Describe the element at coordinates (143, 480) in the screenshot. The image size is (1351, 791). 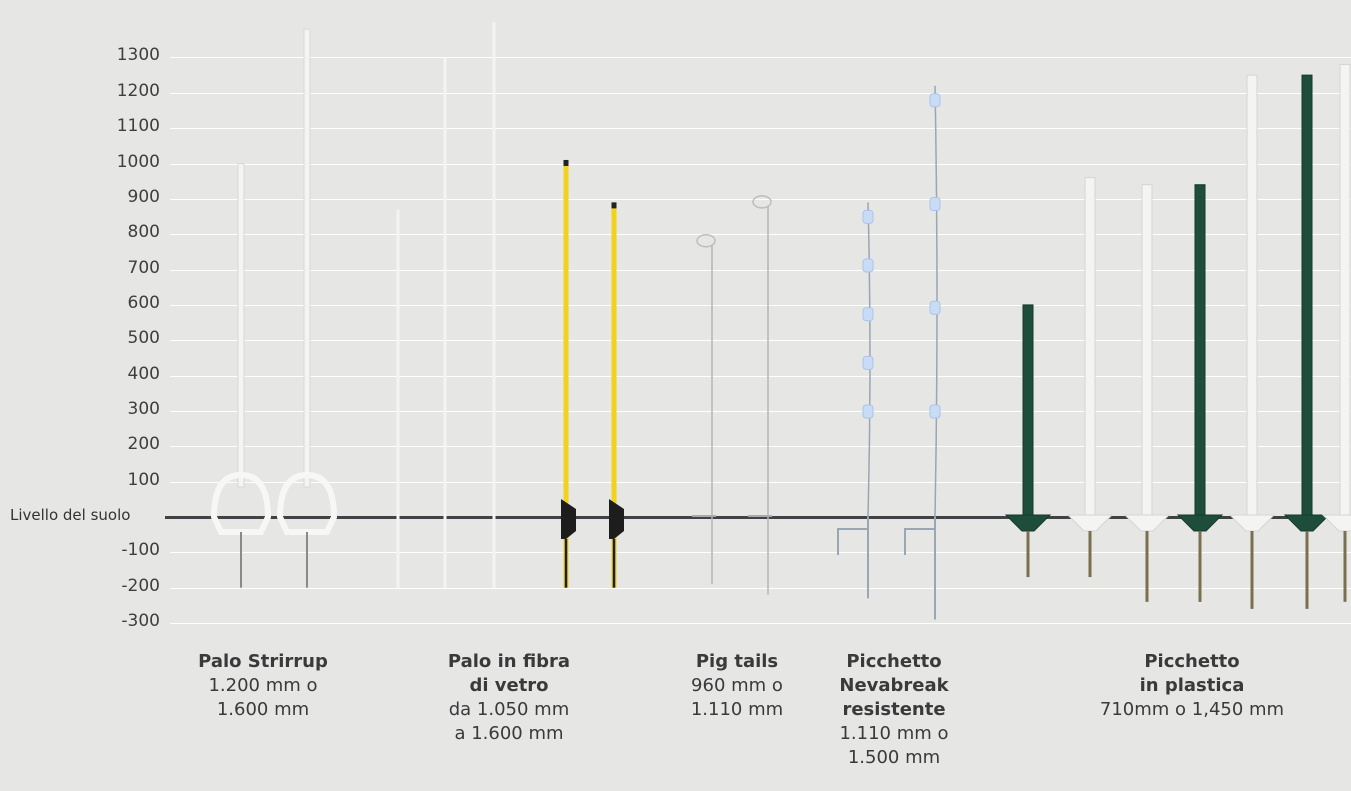
I see `tick-label: 100` at that location.